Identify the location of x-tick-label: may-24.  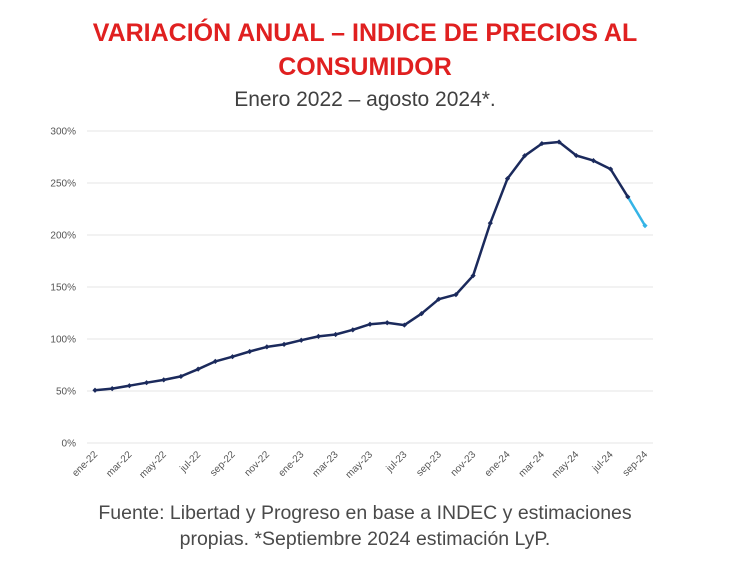
(566, 465).